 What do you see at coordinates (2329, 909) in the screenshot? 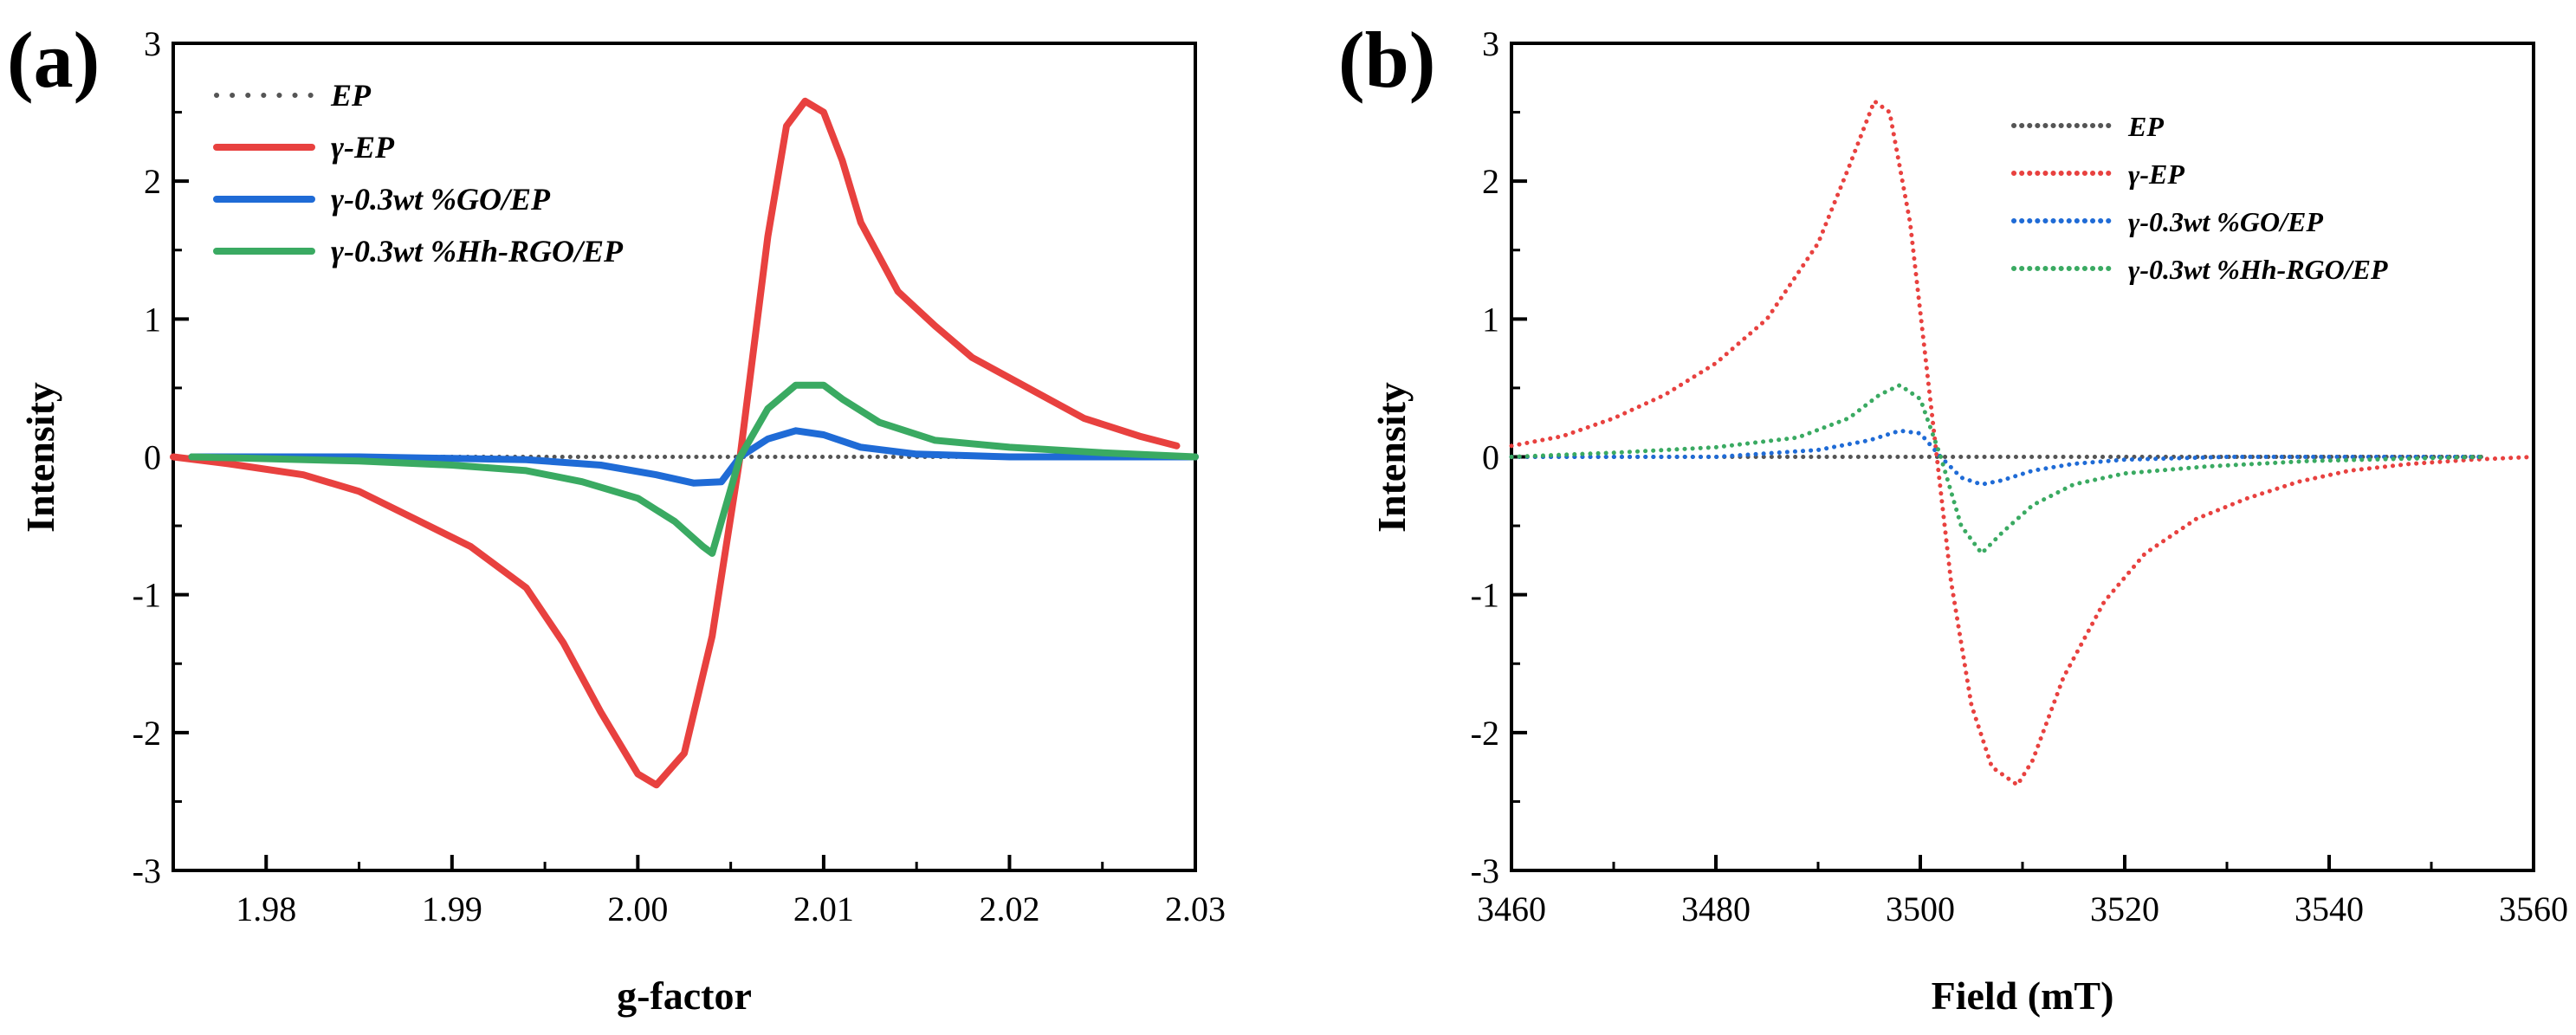
I see `x-tick-label: 3540` at bounding box center [2329, 909].